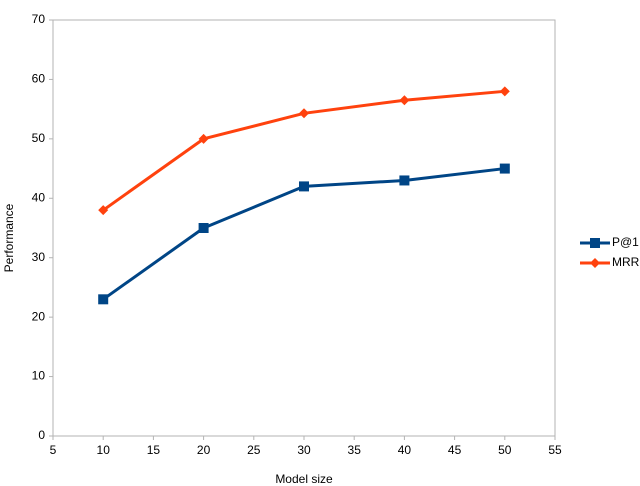 This screenshot has width=640, height=486. I want to click on x-tick-label: 30, so click(304, 450).